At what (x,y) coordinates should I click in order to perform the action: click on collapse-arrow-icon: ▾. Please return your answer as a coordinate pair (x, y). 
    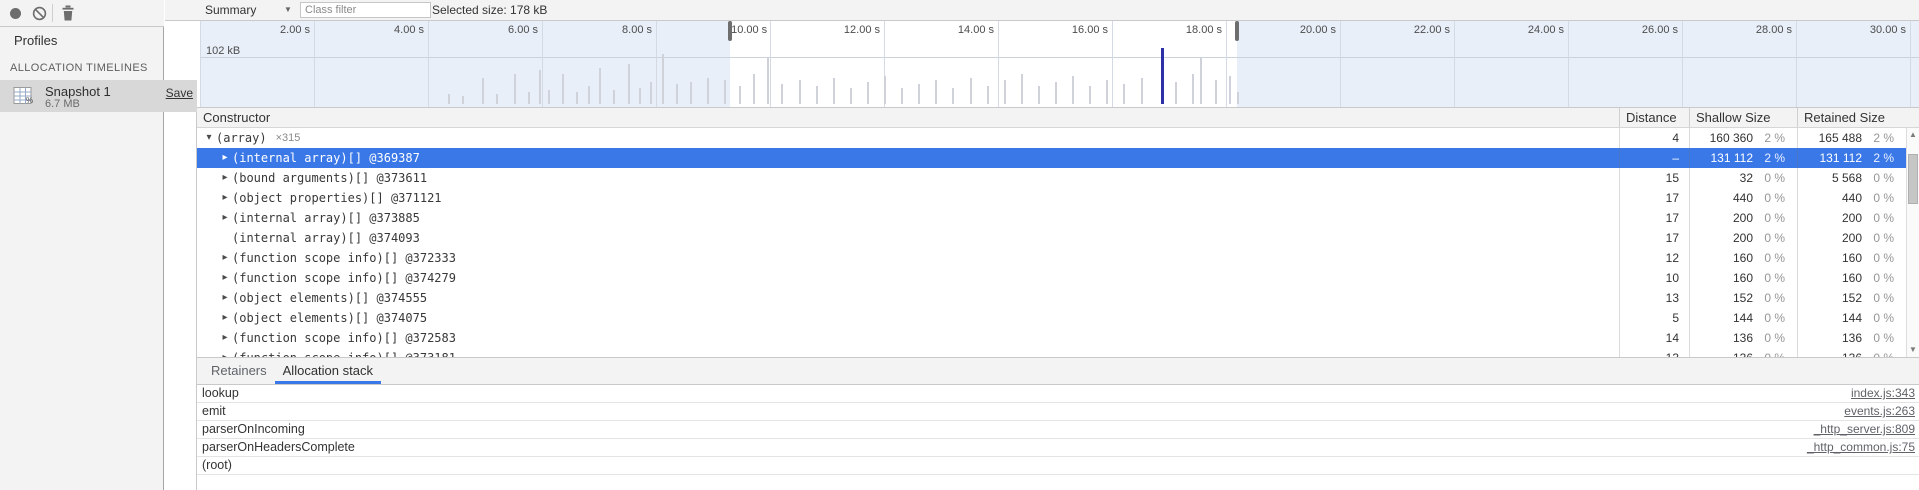
    Looking at the image, I should click on (209, 137).